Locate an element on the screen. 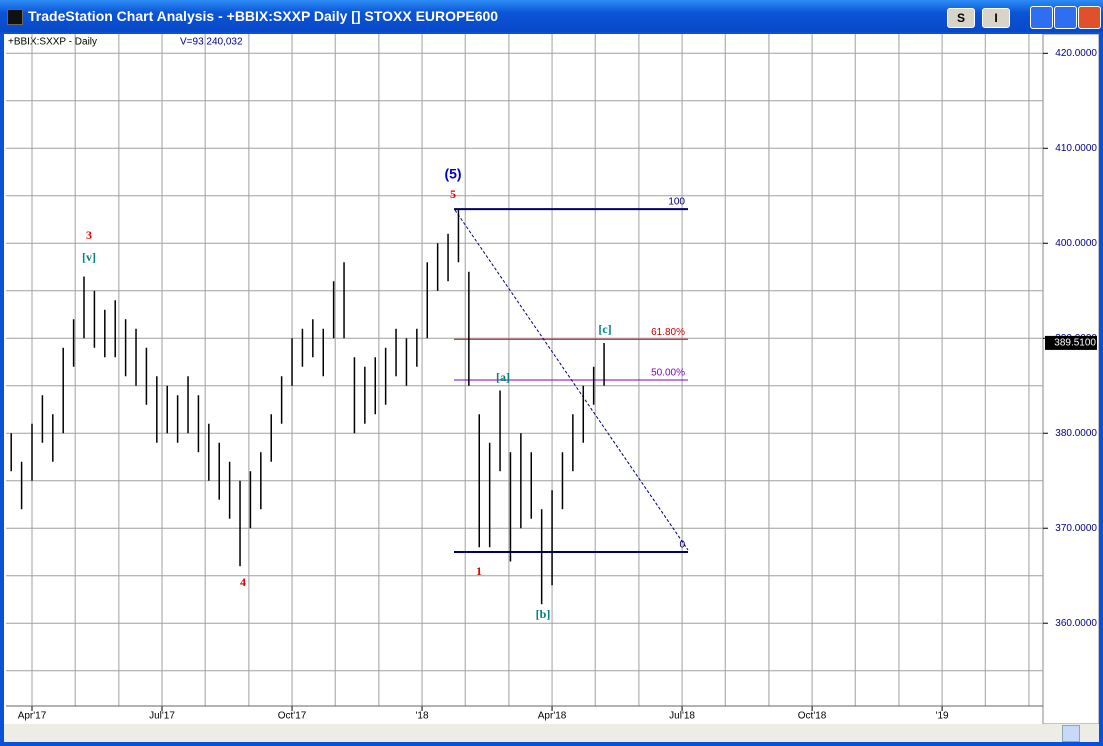 This screenshot has height=746, width=1103. y-tick-label: 420.0000 is located at coordinates (1076, 53).